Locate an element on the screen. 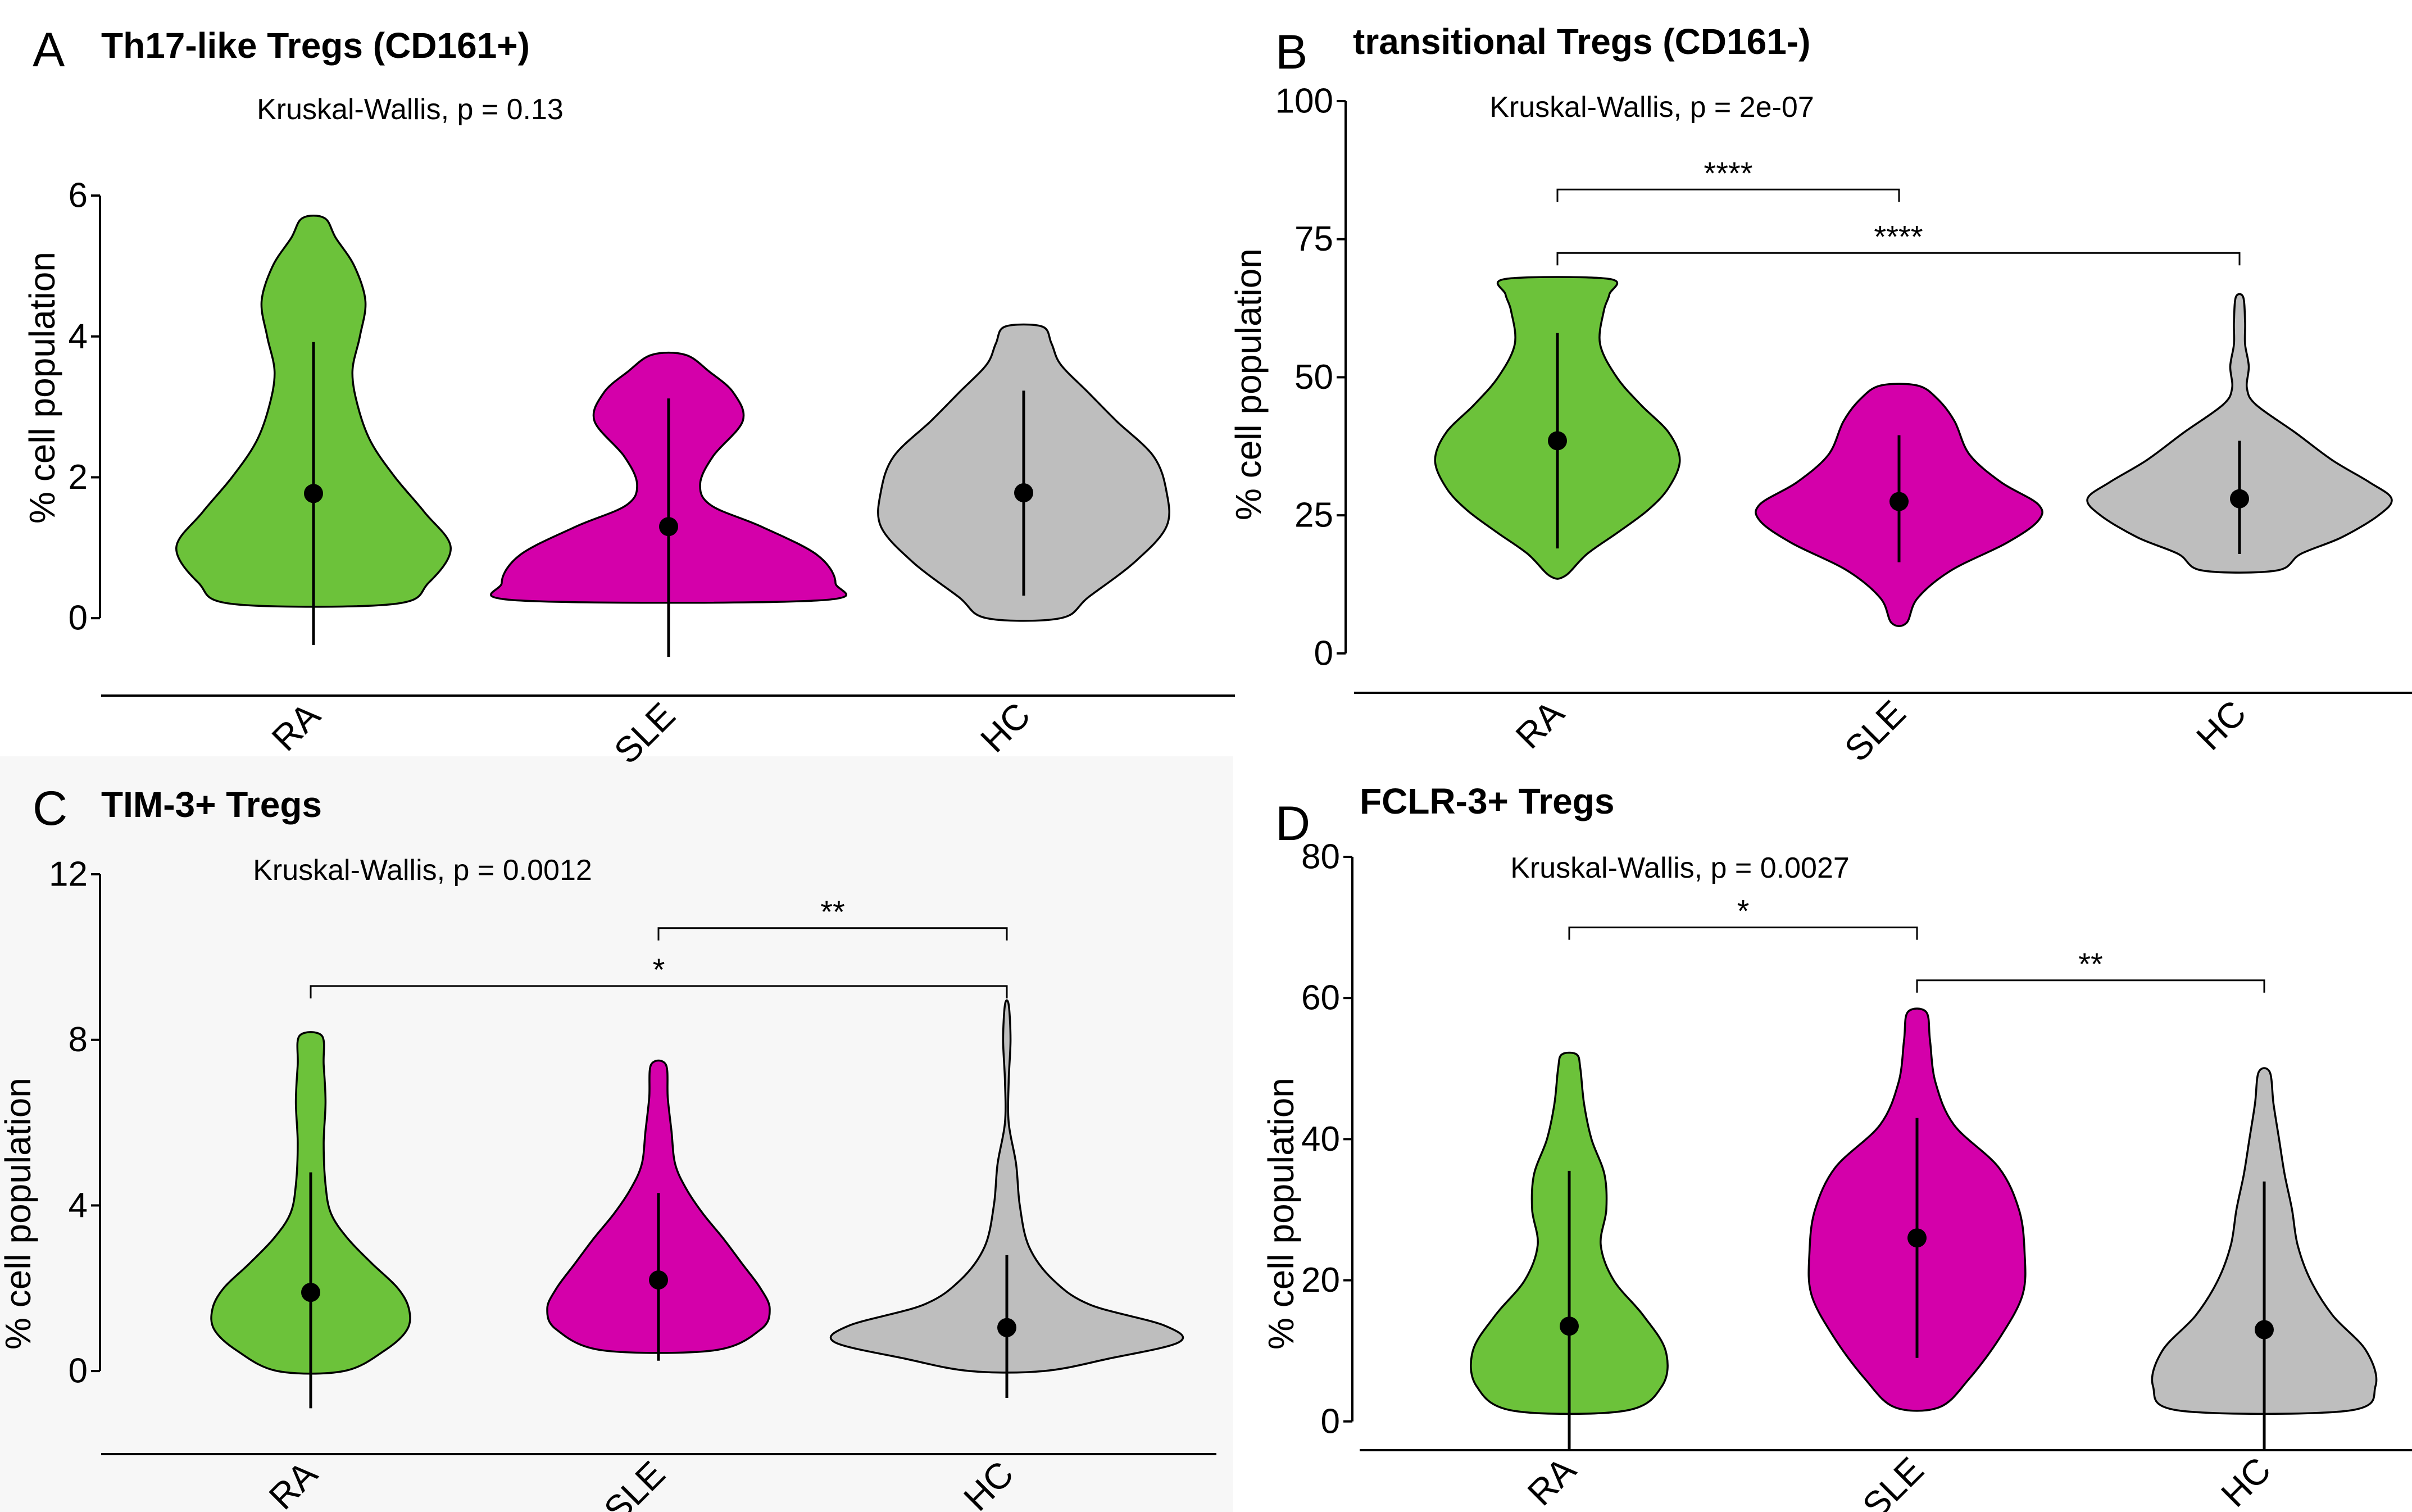 The width and height of the screenshot is (2412, 1512). kruskal-wallis-label: Kruskal-Wallis, p = 0.0012 is located at coordinates (423, 870).